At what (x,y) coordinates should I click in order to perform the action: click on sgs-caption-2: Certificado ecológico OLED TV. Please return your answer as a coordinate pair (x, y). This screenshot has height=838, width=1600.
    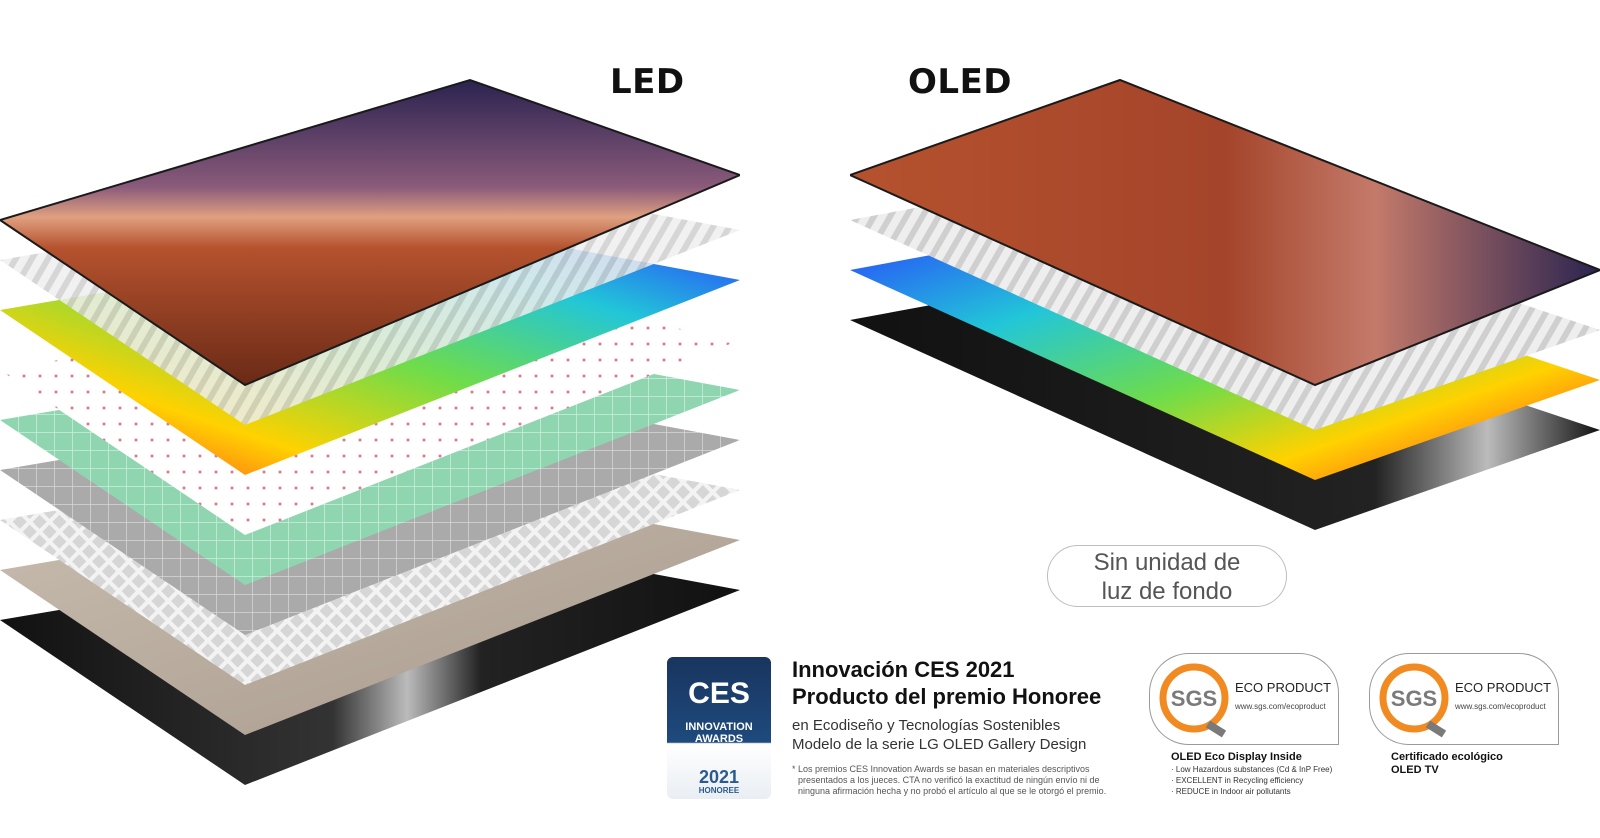
    Looking at the image, I should click on (1447, 764).